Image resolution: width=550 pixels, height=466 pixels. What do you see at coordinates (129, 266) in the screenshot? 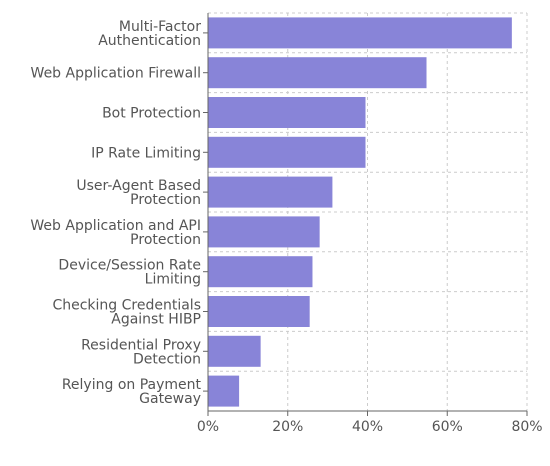
I see `y-category-label-6-line-0: Device/Session Rate` at bounding box center [129, 266].